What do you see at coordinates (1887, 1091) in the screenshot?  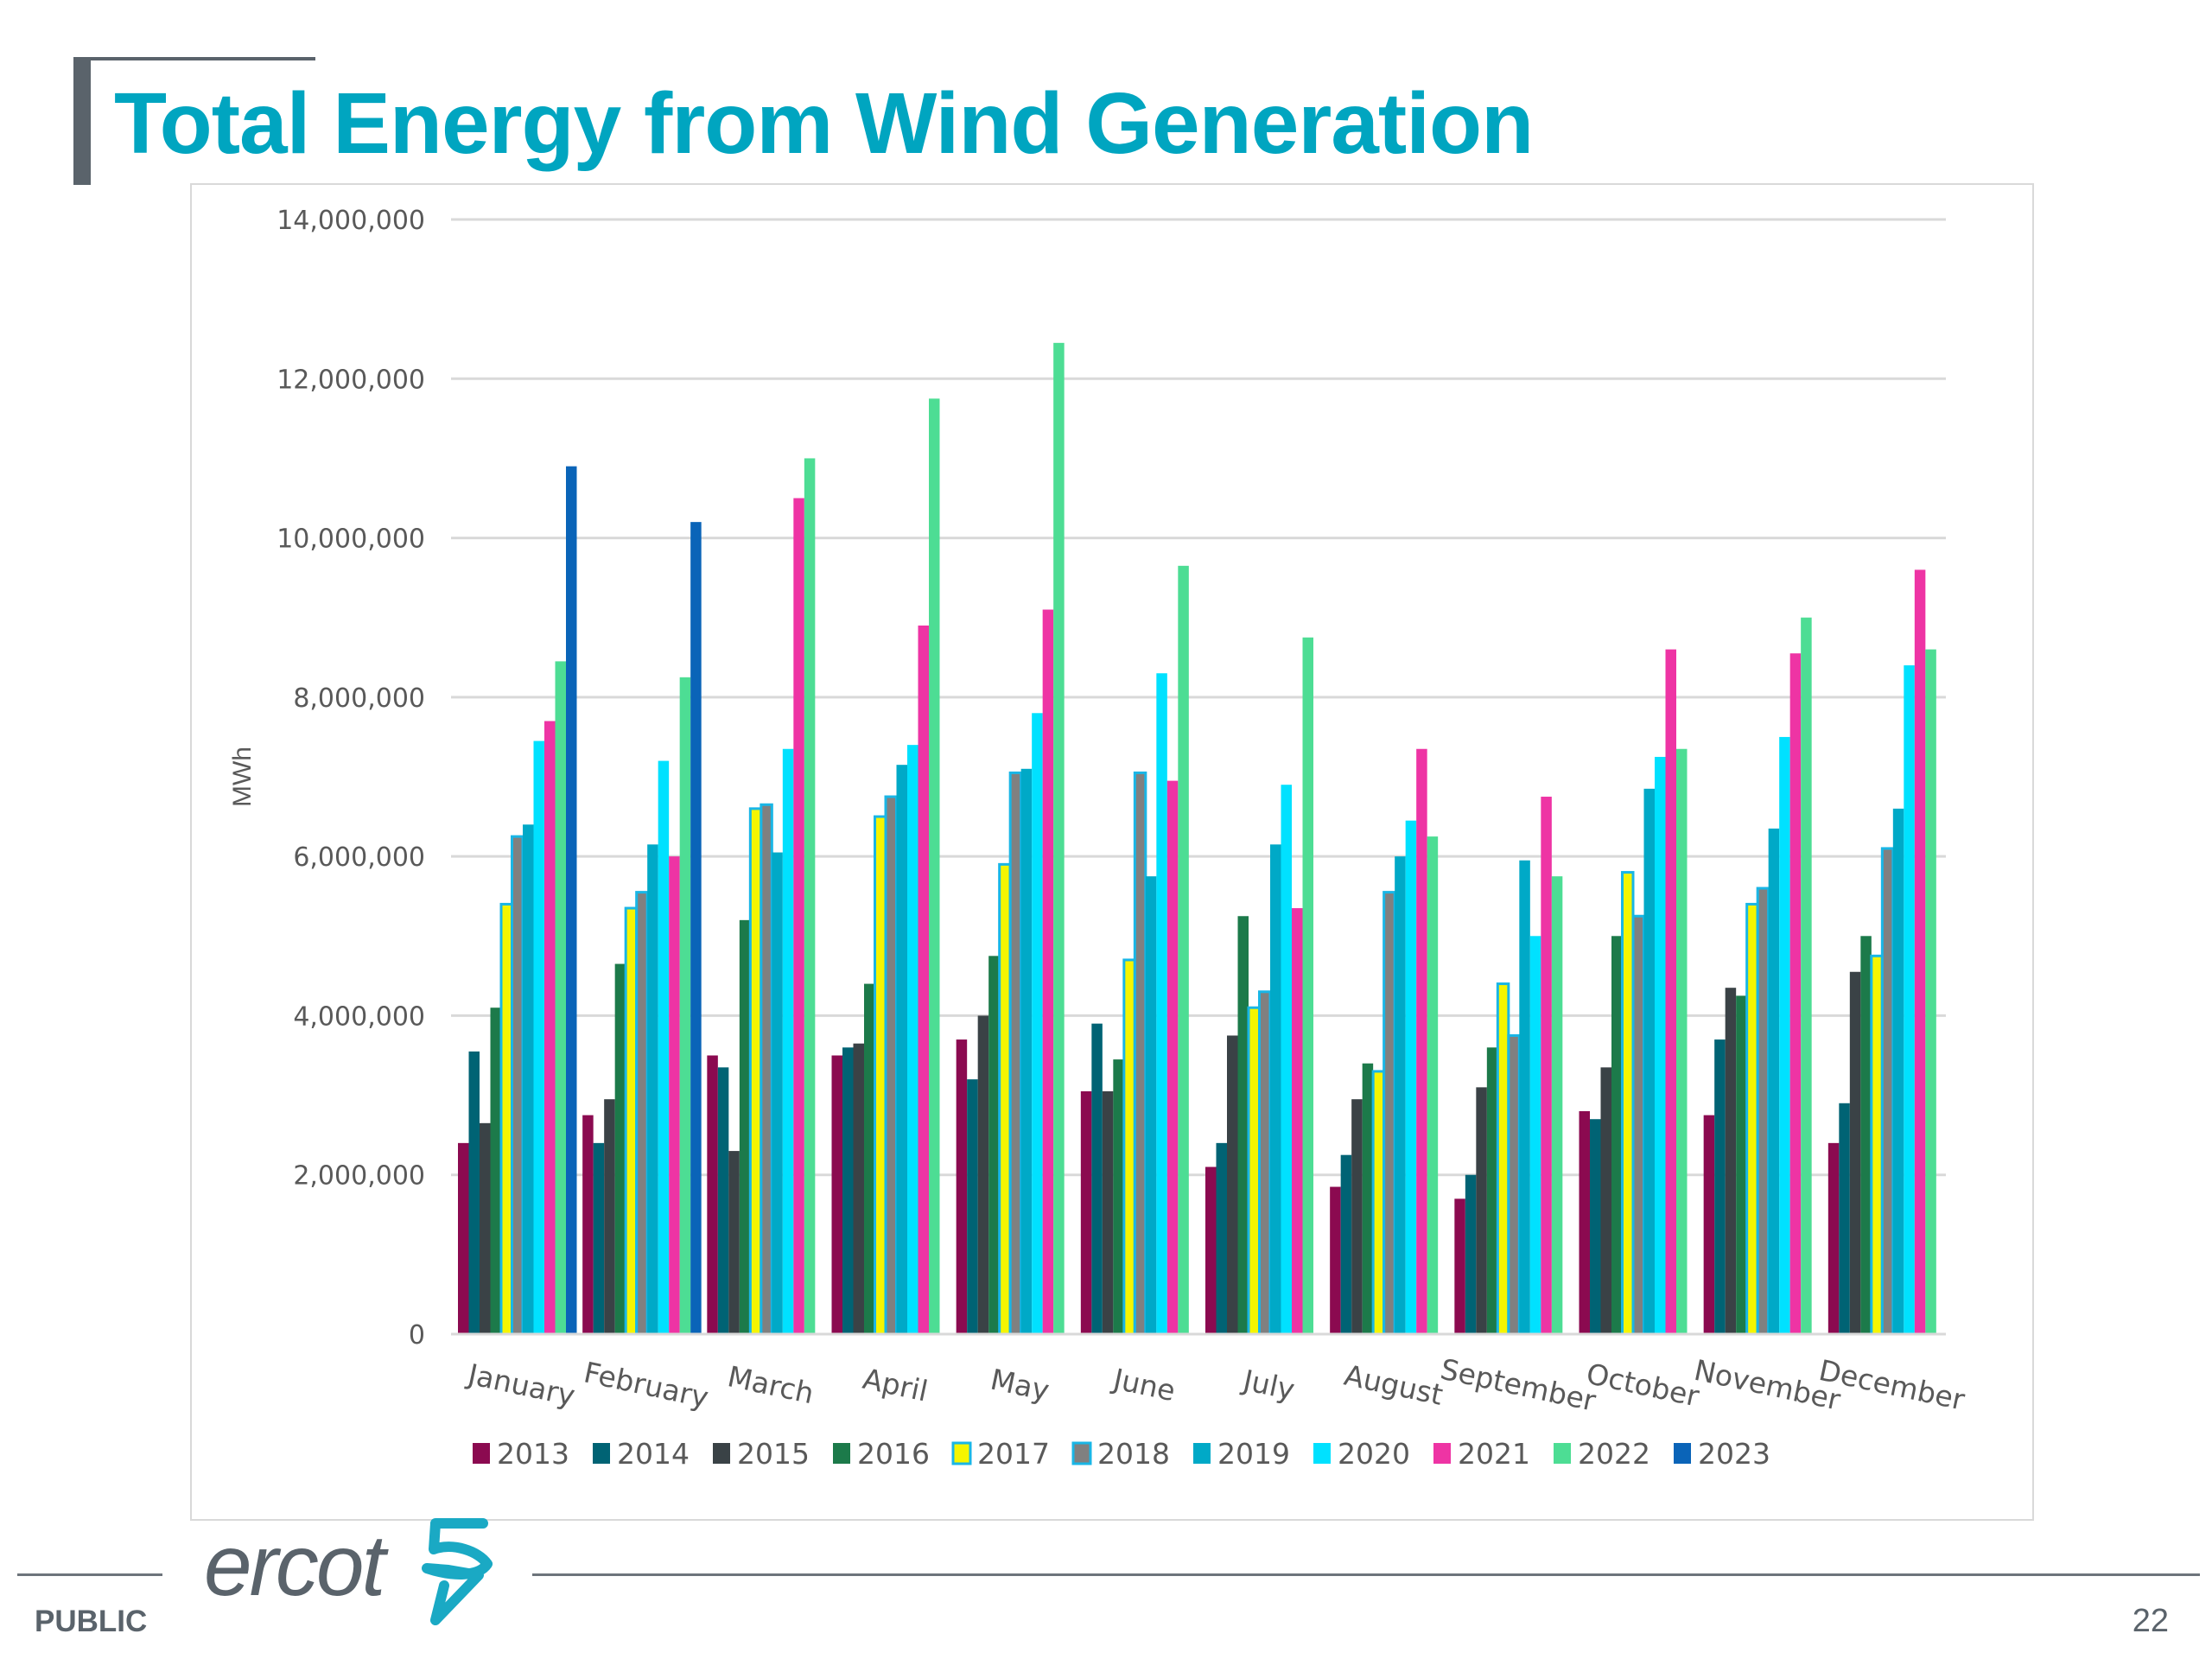 I see `bar-2018-december` at bounding box center [1887, 1091].